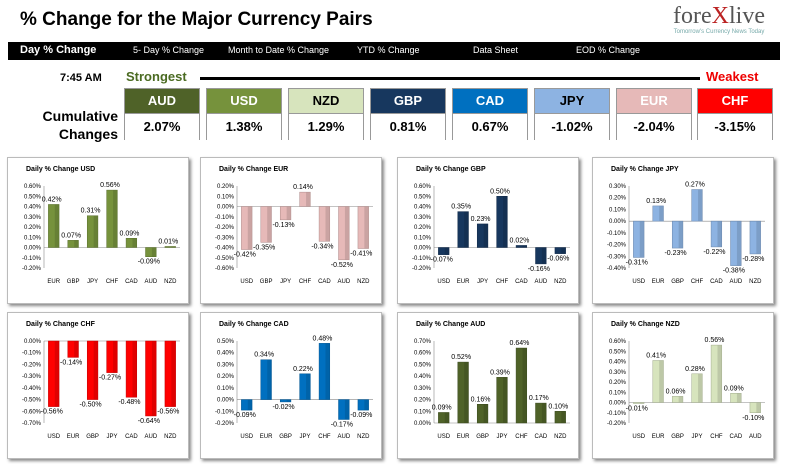 Image resolution: width=788 pixels, height=464 pixels. Describe the element at coordinates (279, 50) in the screenshot. I see `nav-mtd-change: Month to Date % Change` at that location.